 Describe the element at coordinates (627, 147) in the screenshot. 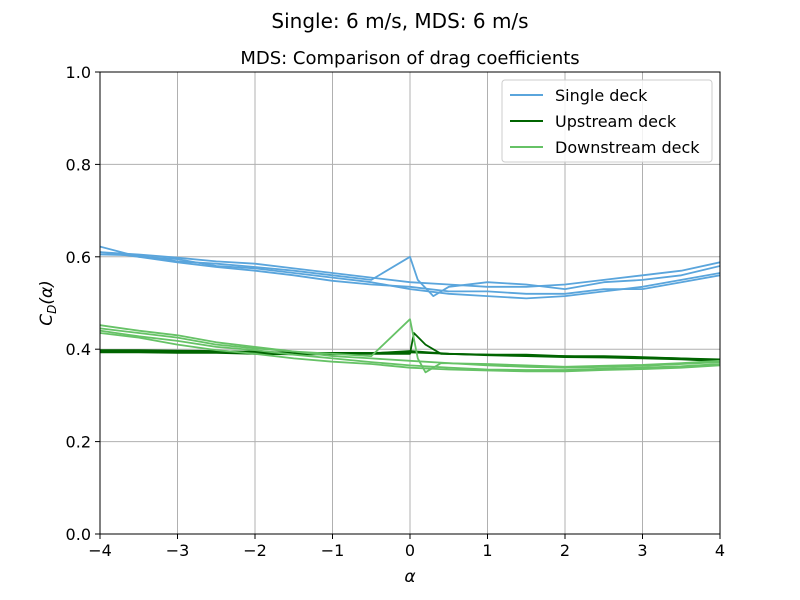

I see `legend-label-downstream: Downstream deck` at that location.